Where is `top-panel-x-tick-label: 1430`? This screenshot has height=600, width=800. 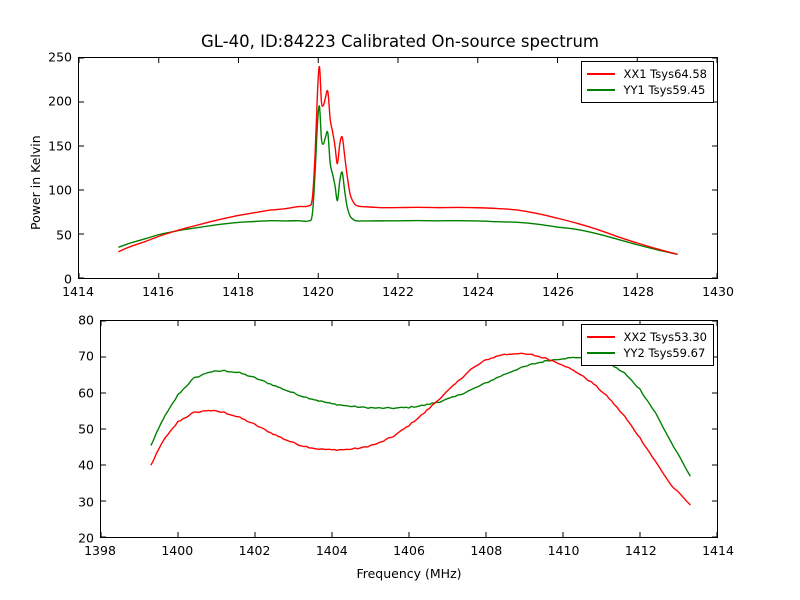 top-panel-x-tick-label: 1430 is located at coordinates (718, 291).